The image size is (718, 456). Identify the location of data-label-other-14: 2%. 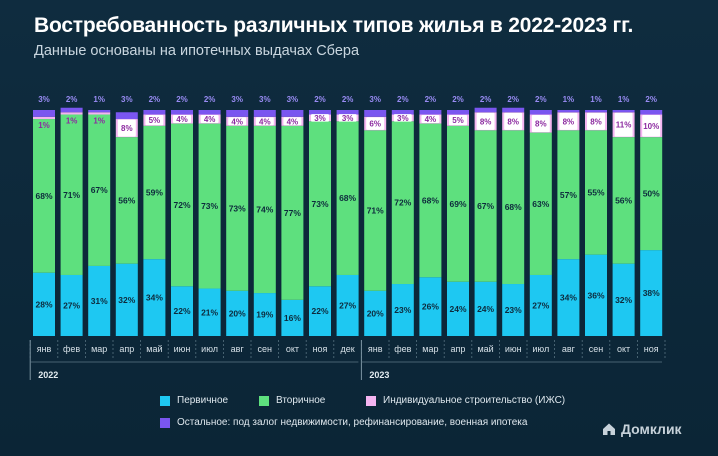
(431, 99).